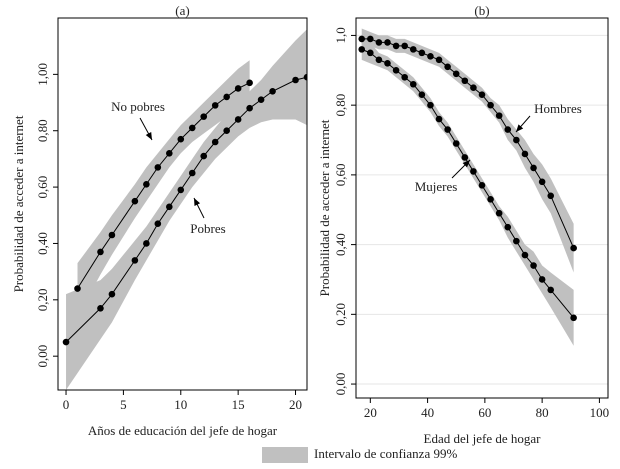 The width and height of the screenshot is (620, 469). I want to click on series-label: Mujeres, so click(436, 186).